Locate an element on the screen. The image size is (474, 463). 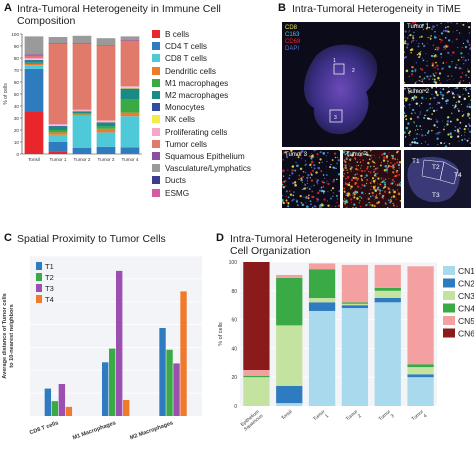
region-number-3: 3 is located at coordinates (335, 118).